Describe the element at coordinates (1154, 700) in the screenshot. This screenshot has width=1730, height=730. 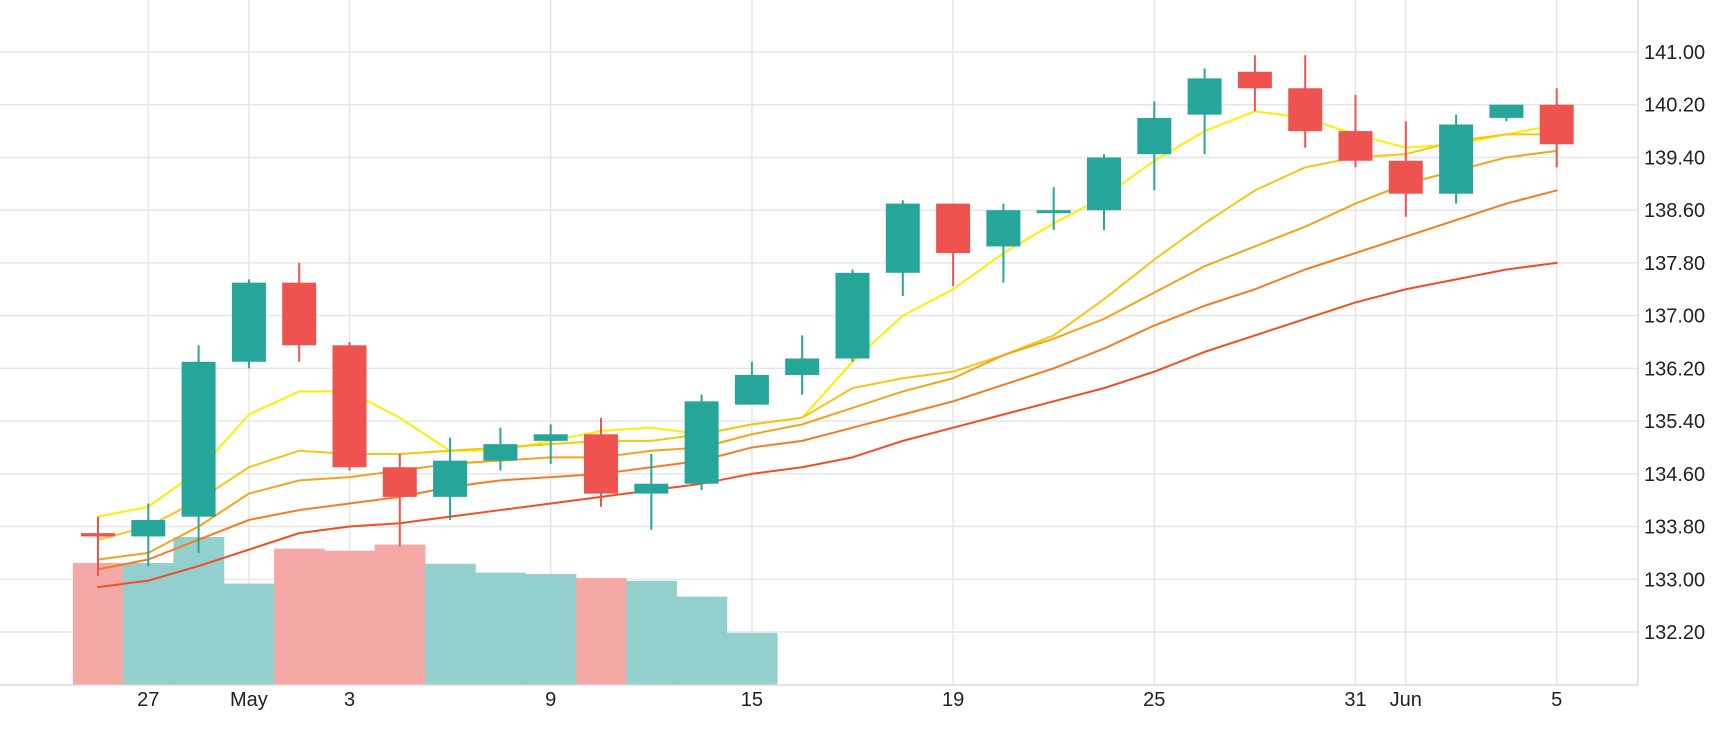
I see `x-tick-label: 25` at that location.